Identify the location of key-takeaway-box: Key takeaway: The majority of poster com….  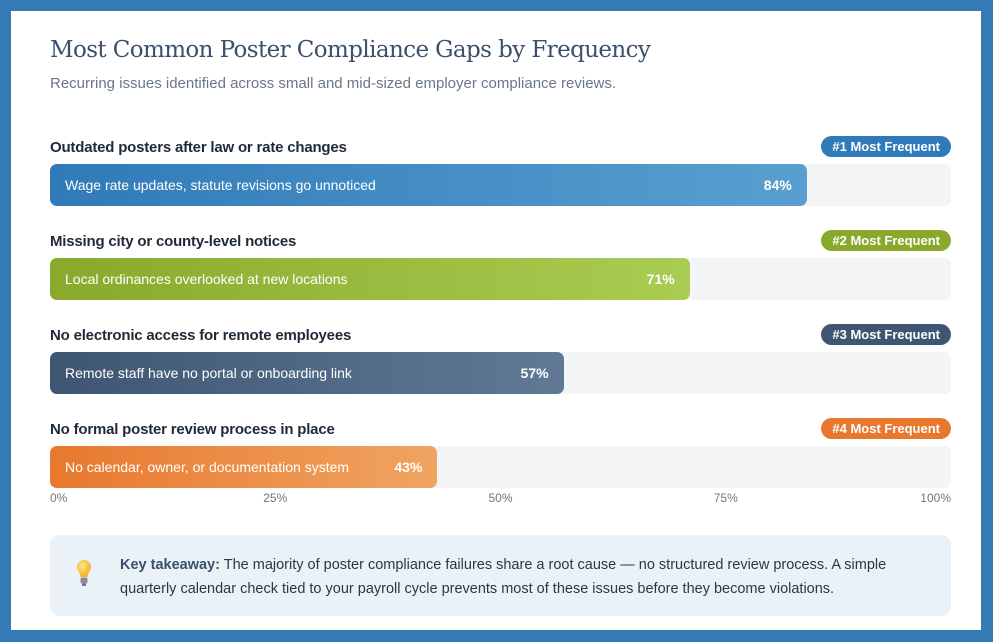
(500, 575).